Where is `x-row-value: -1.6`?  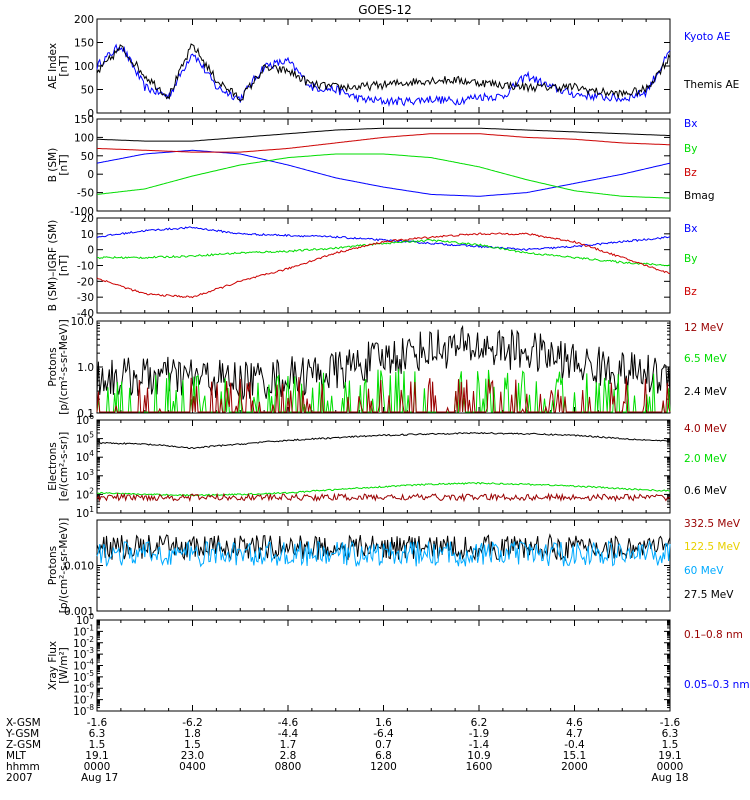
x-row-value: -1.6 is located at coordinates (97, 723).